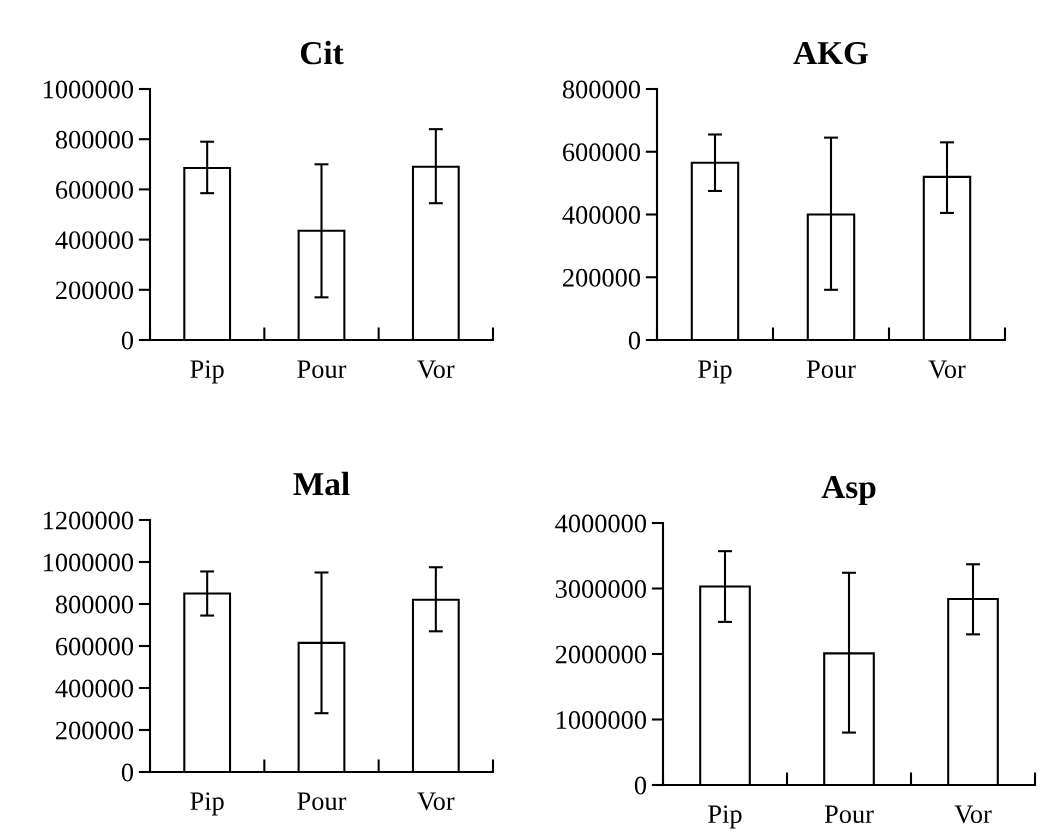 This screenshot has height=839, width=1042. What do you see at coordinates (601, 589) in the screenshot?
I see `y-tick-label: 3000000` at bounding box center [601, 589].